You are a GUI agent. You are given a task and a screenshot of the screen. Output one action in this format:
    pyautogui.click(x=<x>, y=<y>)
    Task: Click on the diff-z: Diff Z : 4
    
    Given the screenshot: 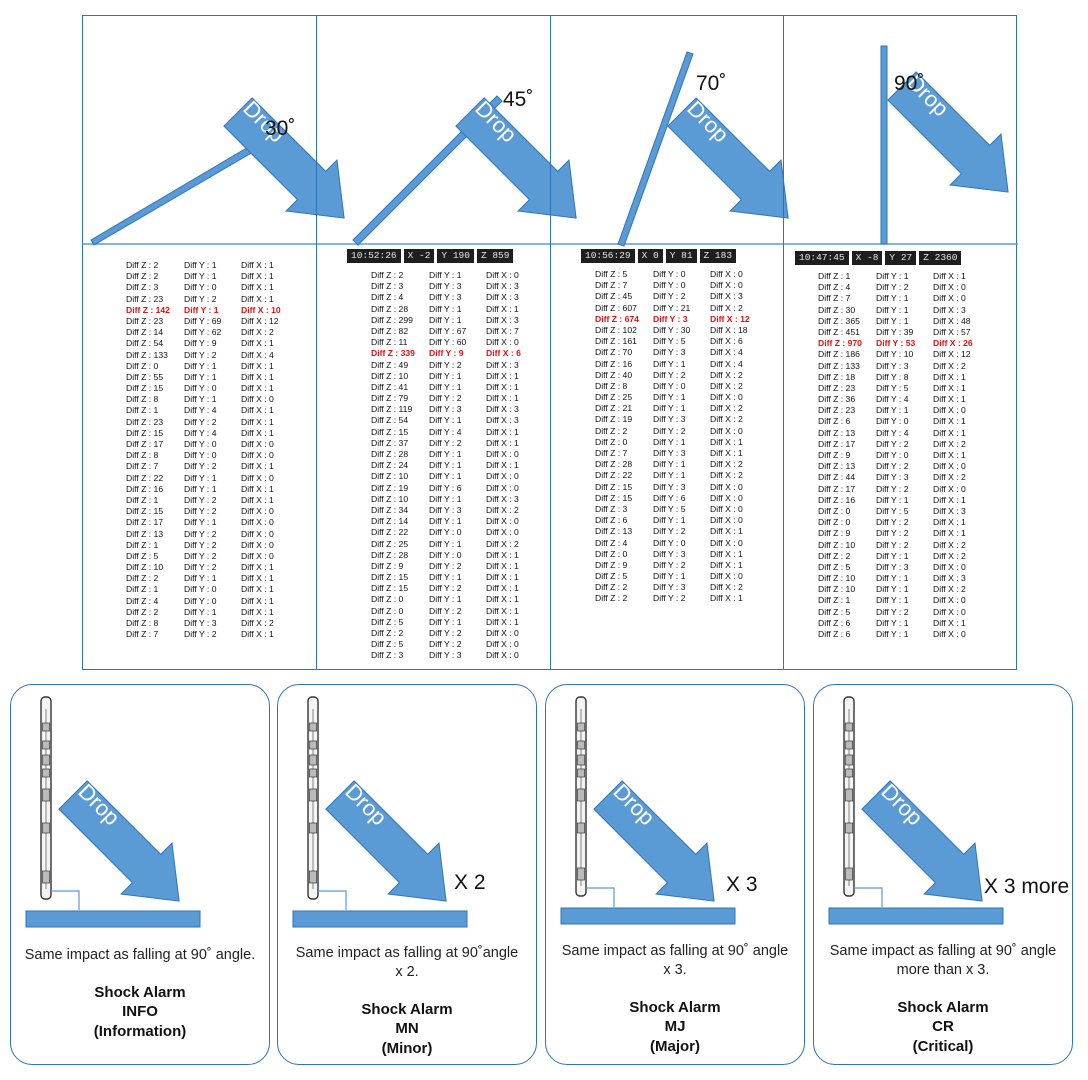 What is the action you would take?
    pyautogui.click(x=611, y=542)
    